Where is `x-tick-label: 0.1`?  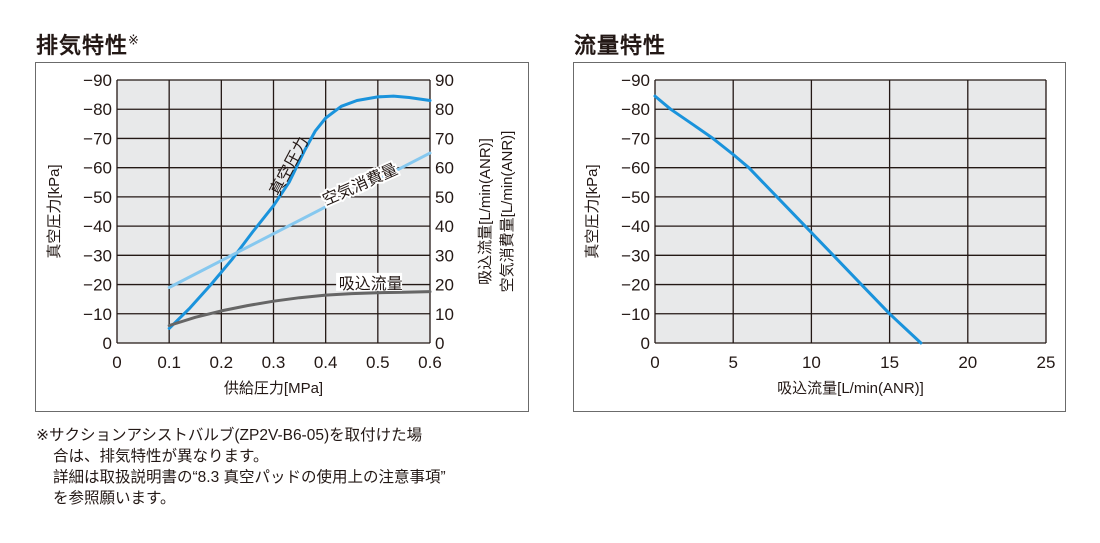 x-tick-label: 0.1 is located at coordinates (169, 362).